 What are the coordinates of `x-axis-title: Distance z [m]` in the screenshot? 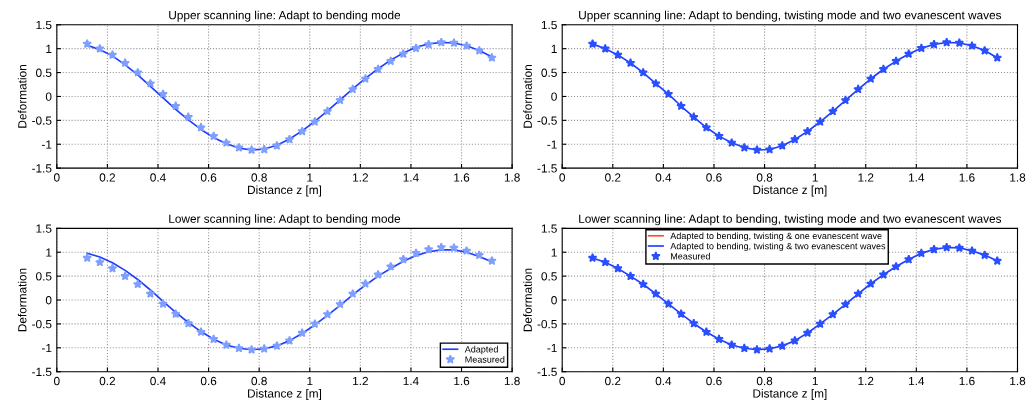 It's located at (790, 191).